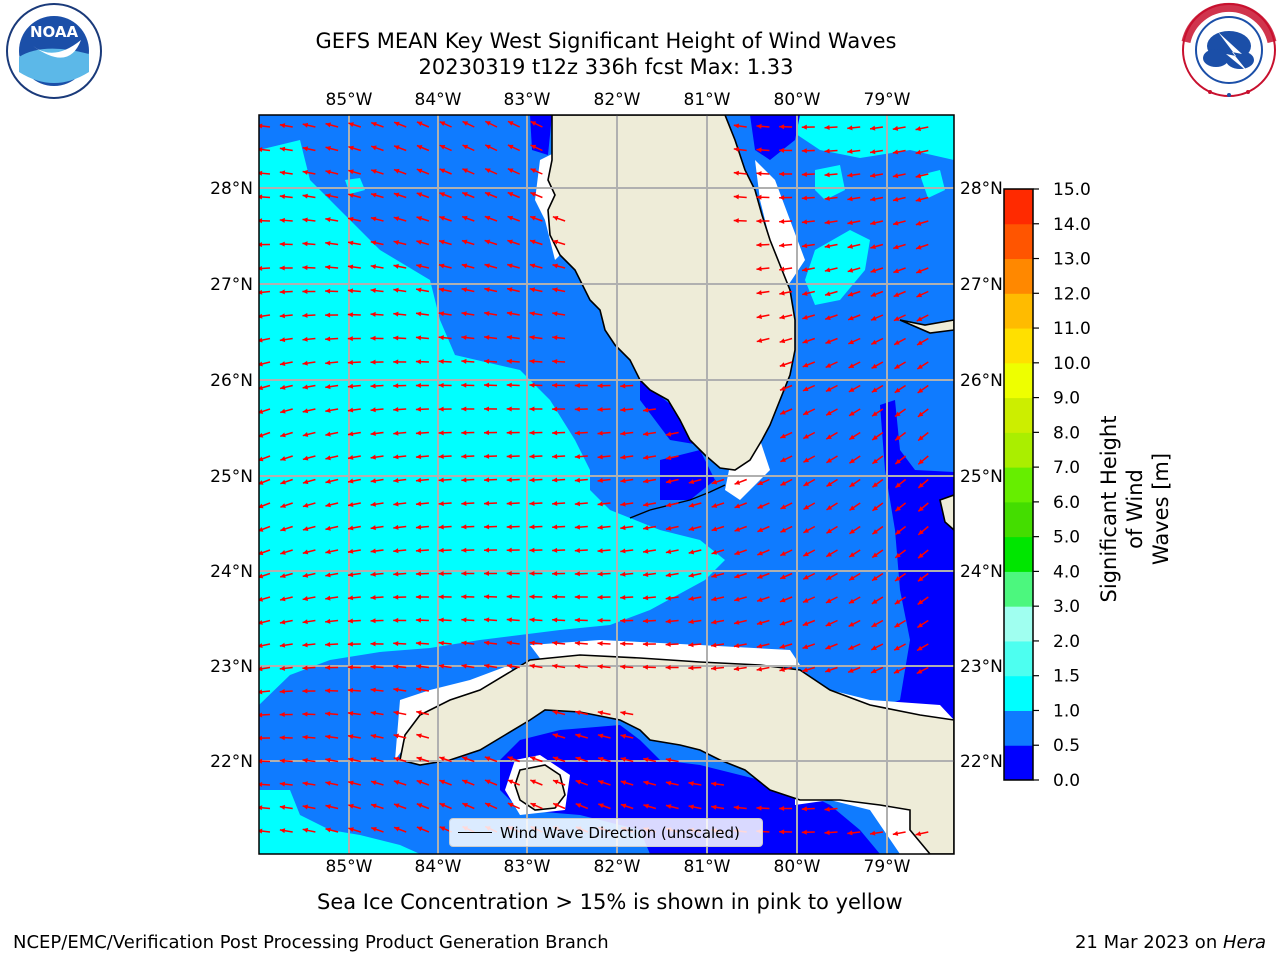  What do you see at coordinates (1066, 572) in the screenshot?
I see `colorbar-tick-label: 4.0` at bounding box center [1066, 572].